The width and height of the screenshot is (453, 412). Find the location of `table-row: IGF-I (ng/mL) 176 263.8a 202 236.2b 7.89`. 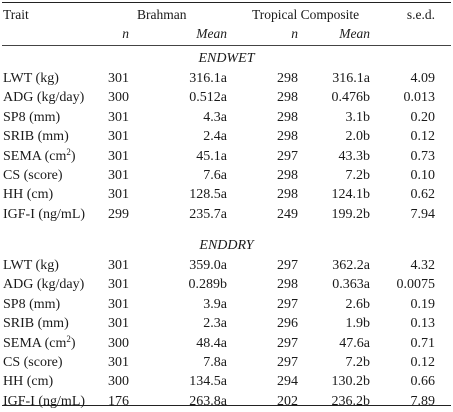

table-row: IGF-I (ng/mL) 176 263.8a 202 236.2b 7.89 is located at coordinates (226, 402).